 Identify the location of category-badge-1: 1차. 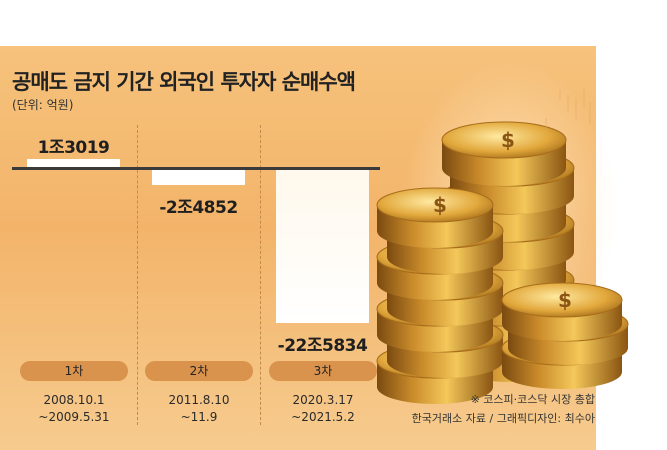
(74, 371).